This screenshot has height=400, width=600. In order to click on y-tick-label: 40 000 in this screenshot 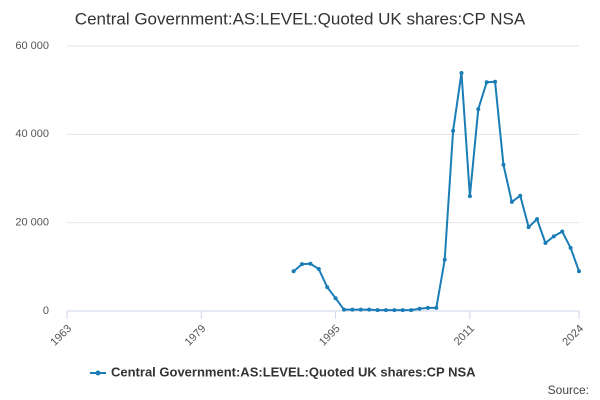, I will do `click(32, 134)`.